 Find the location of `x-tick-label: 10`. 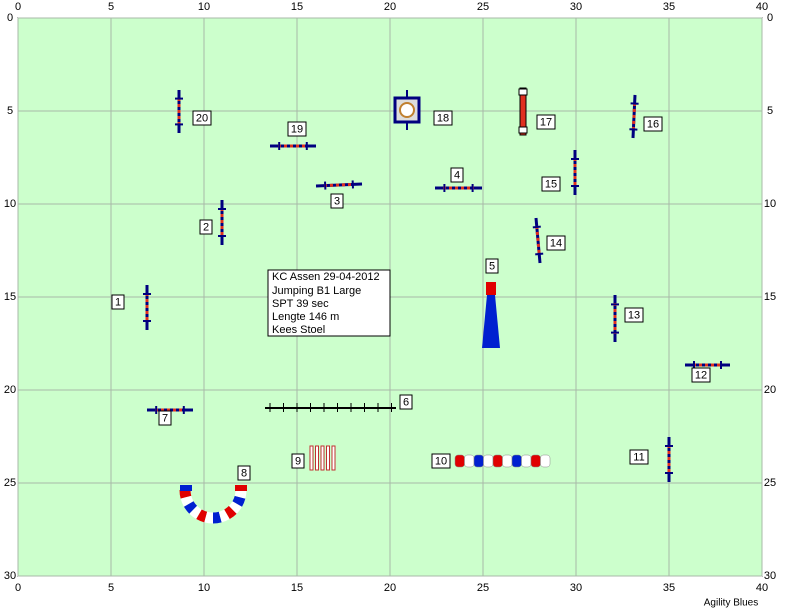

x-tick-label: 10 is located at coordinates (204, 588).